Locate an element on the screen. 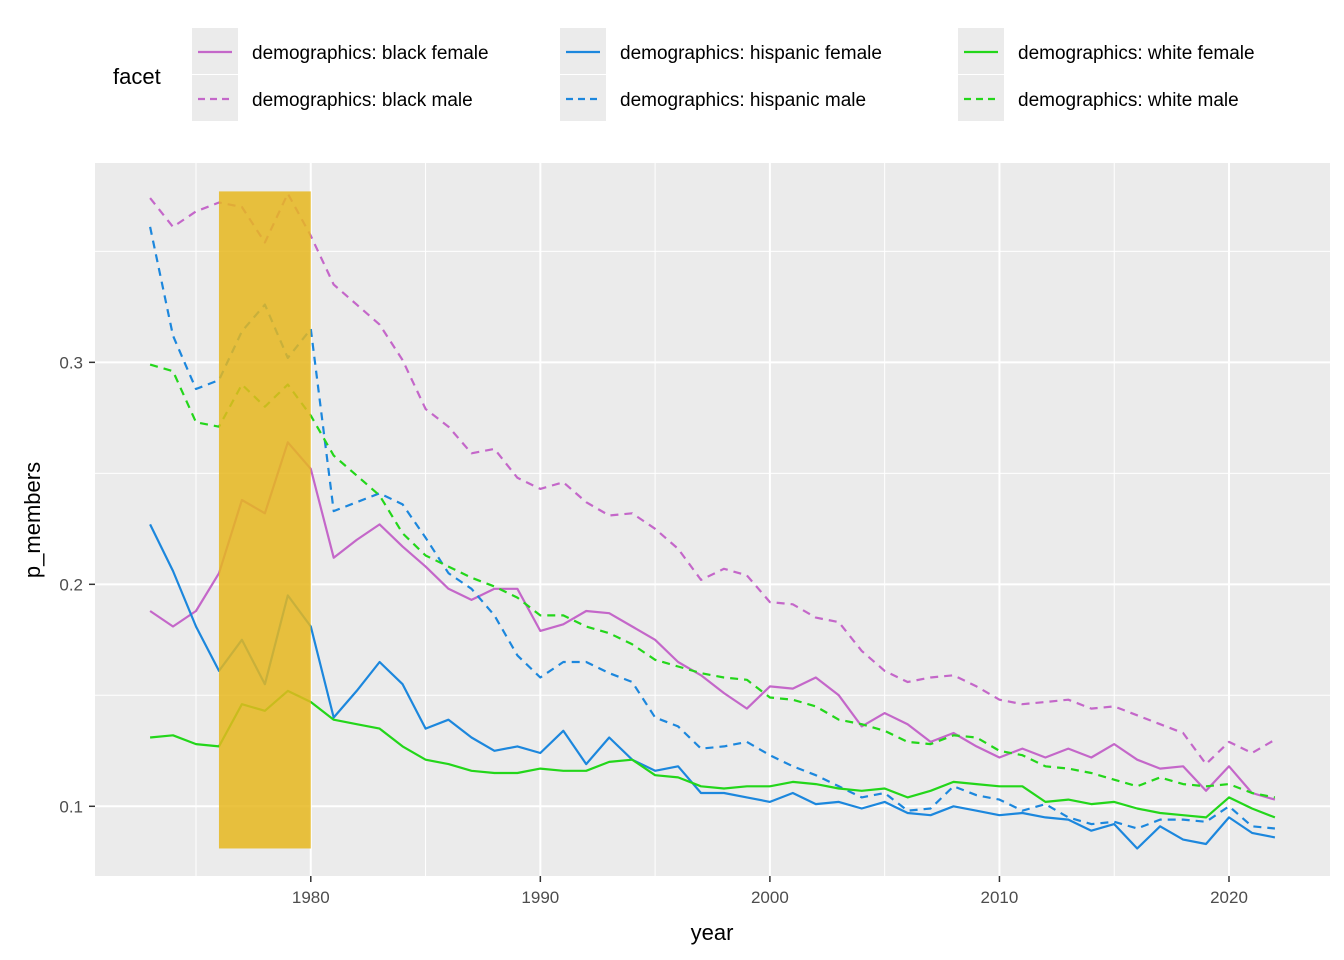  x-tick-label: 1980 is located at coordinates (311, 897).